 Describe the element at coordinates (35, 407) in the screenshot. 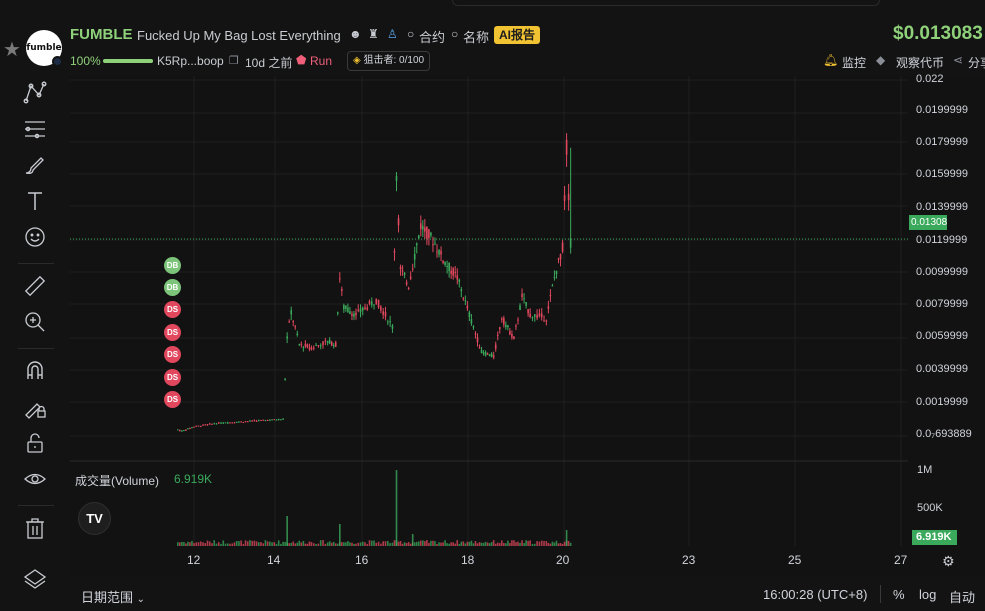

I see `lock-drawing-icon` at that location.